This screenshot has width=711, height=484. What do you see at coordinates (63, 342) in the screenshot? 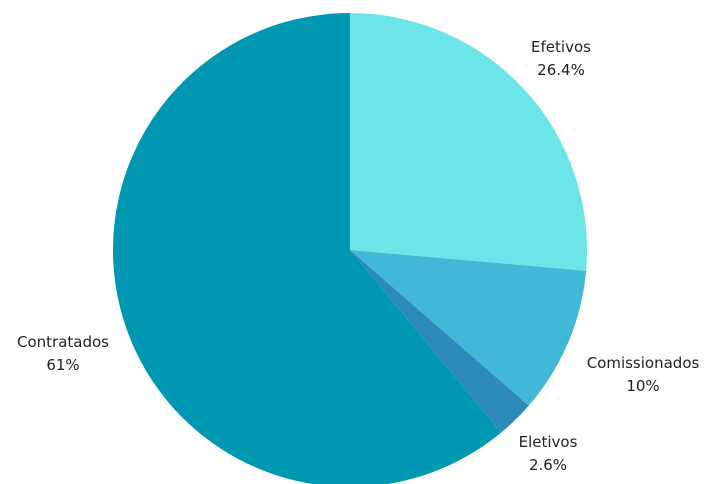
I see `slice-label-contratados: Contratados` at bounding box center [63, 342].